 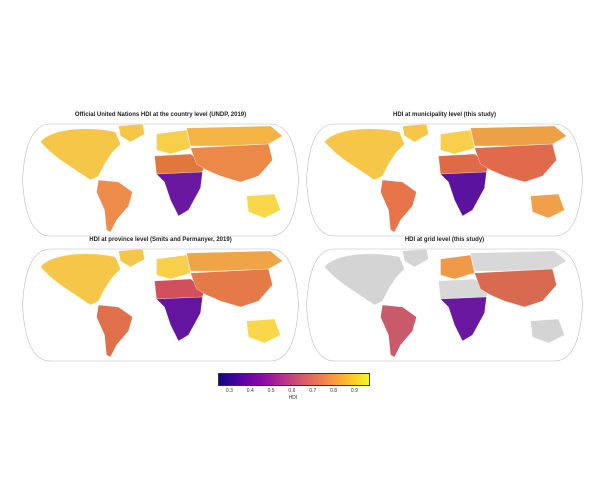 What do you see at coordinates (444, 240) in the screenshot?
I see `map-title: HDI at grid level (this study)` at bounding box center [444, 240].